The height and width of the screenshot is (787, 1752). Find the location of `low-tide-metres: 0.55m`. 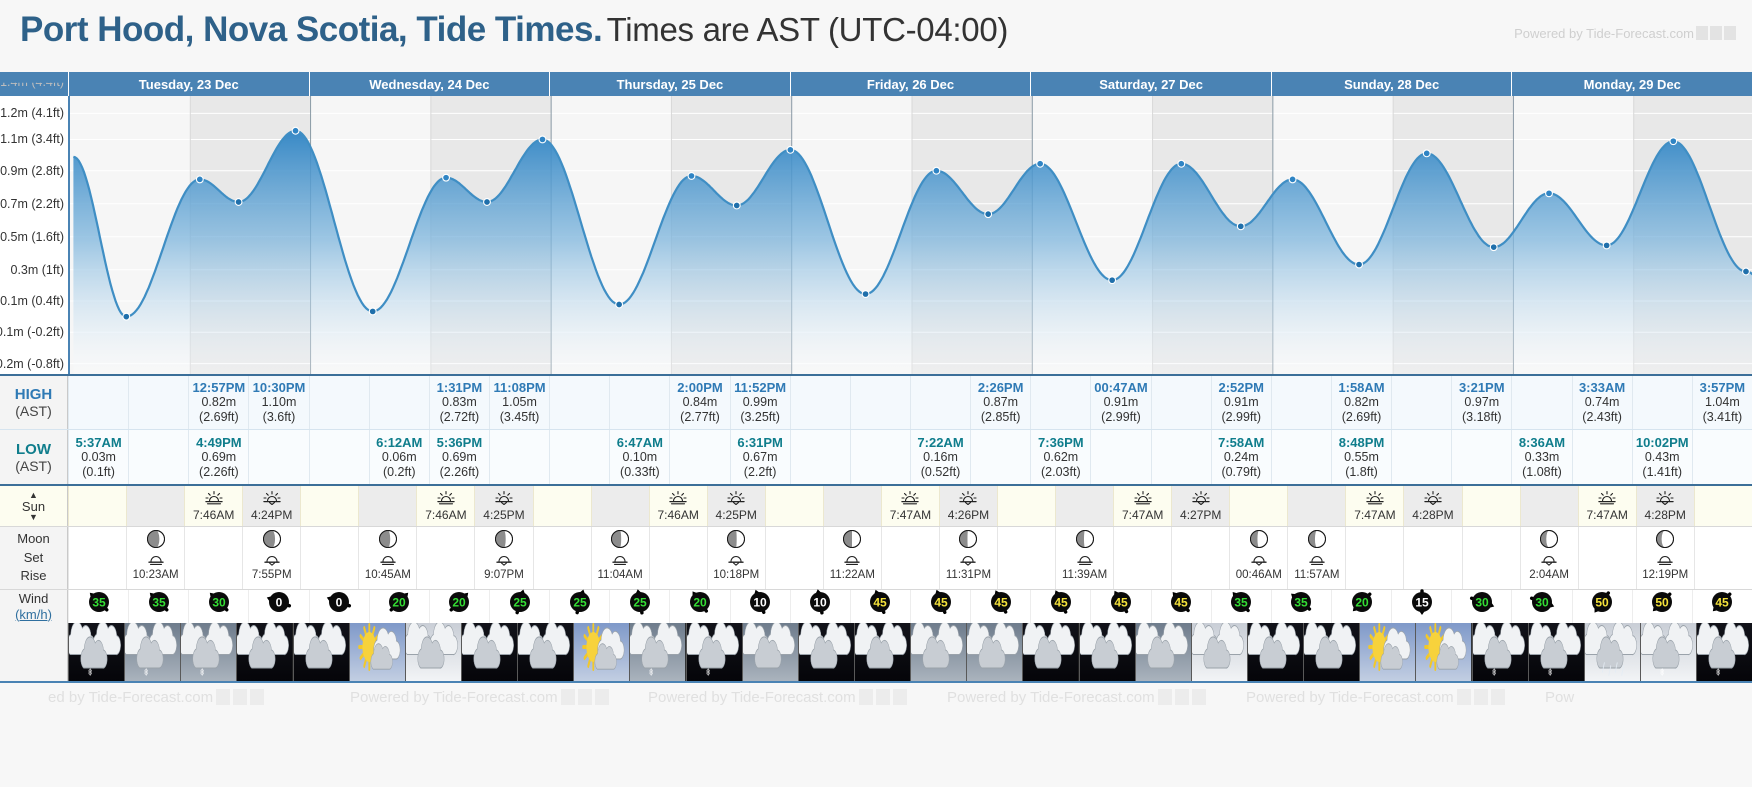

low-tide-metres: 0.55m is located at coordinates (1361, 456).